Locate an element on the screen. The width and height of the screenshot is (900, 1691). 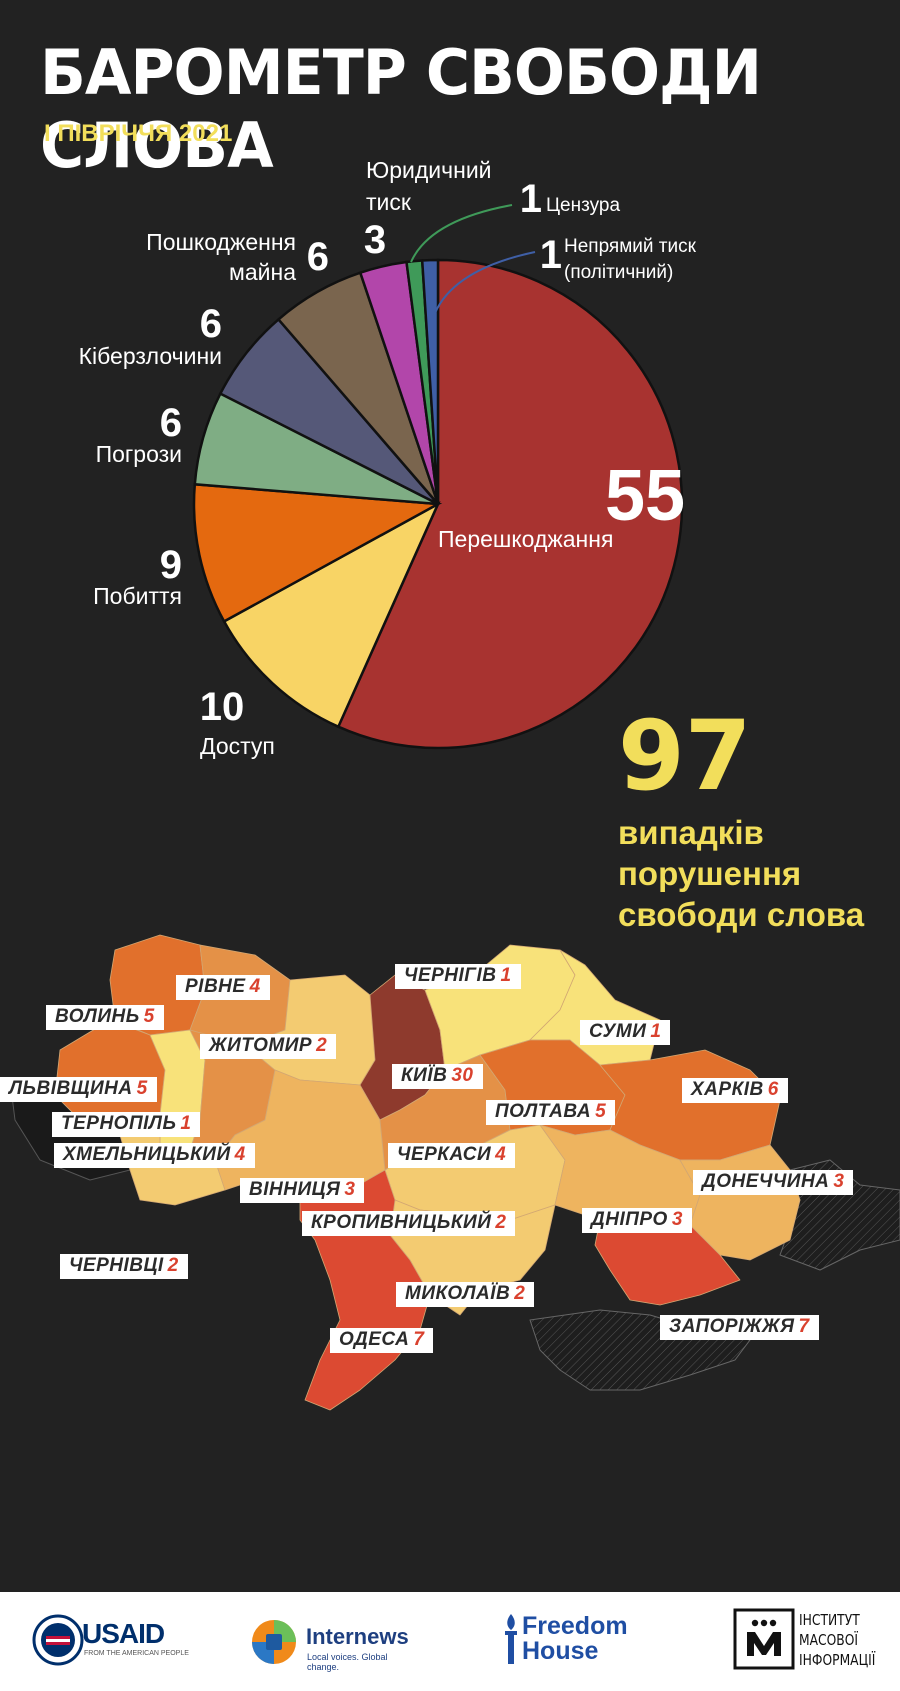
region-label-10: ХМЕЛЬНИЦЬКИЙ 4 is located at coordinates (154, 1155).